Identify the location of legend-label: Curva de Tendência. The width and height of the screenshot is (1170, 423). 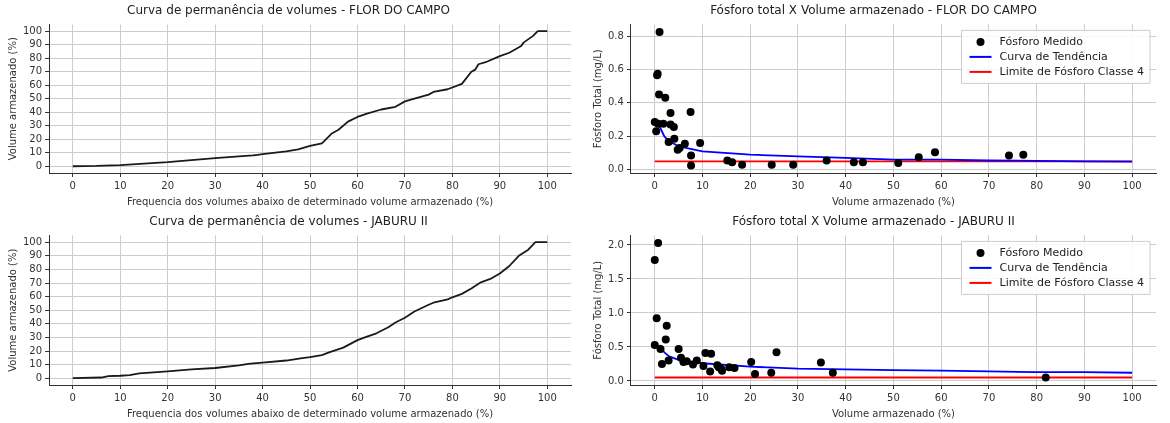
(1053, 267).